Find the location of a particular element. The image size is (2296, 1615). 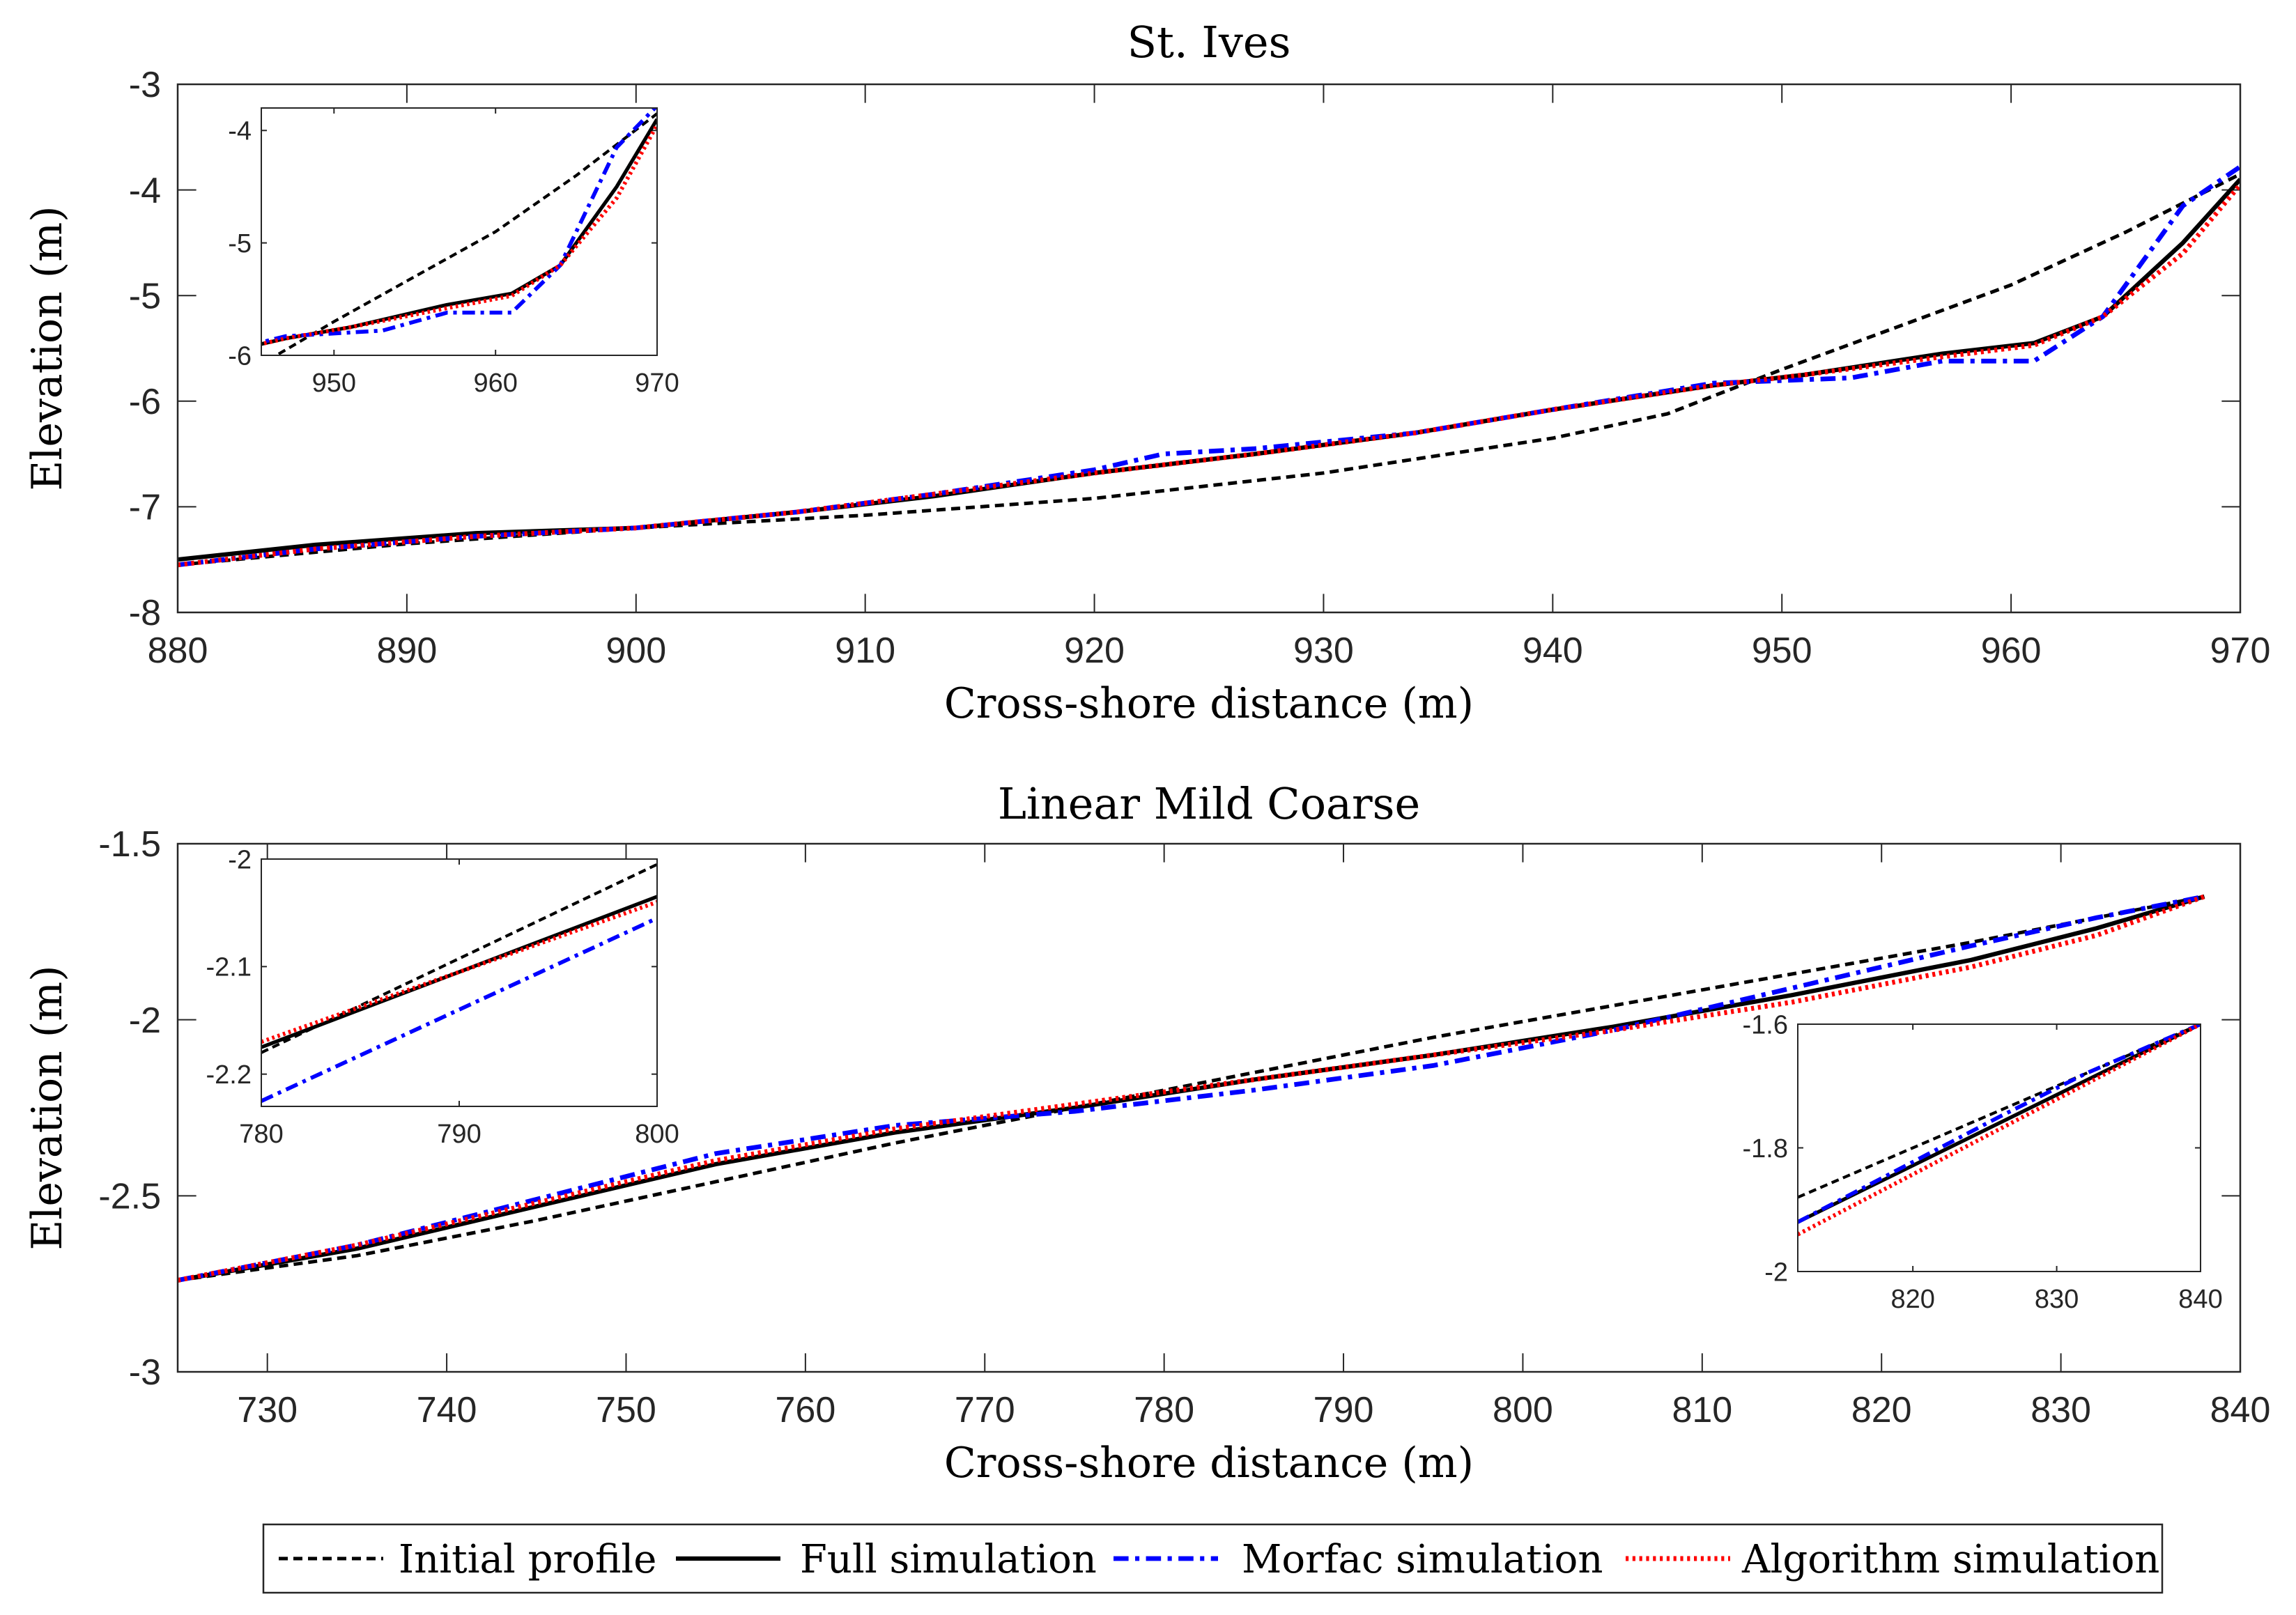

main-2-xtick-label: 750 is located at coordinates (626, 1410).